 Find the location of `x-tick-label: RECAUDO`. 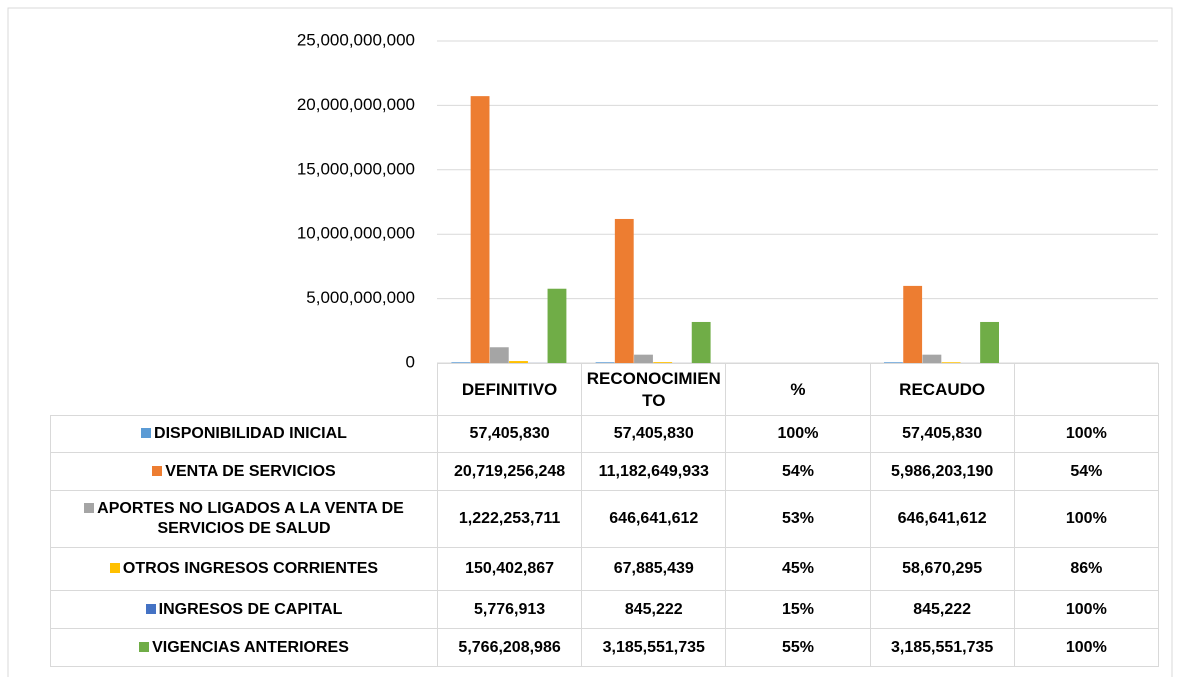

x-tick-label: RECAUDO is located at coordinates (942, 389).